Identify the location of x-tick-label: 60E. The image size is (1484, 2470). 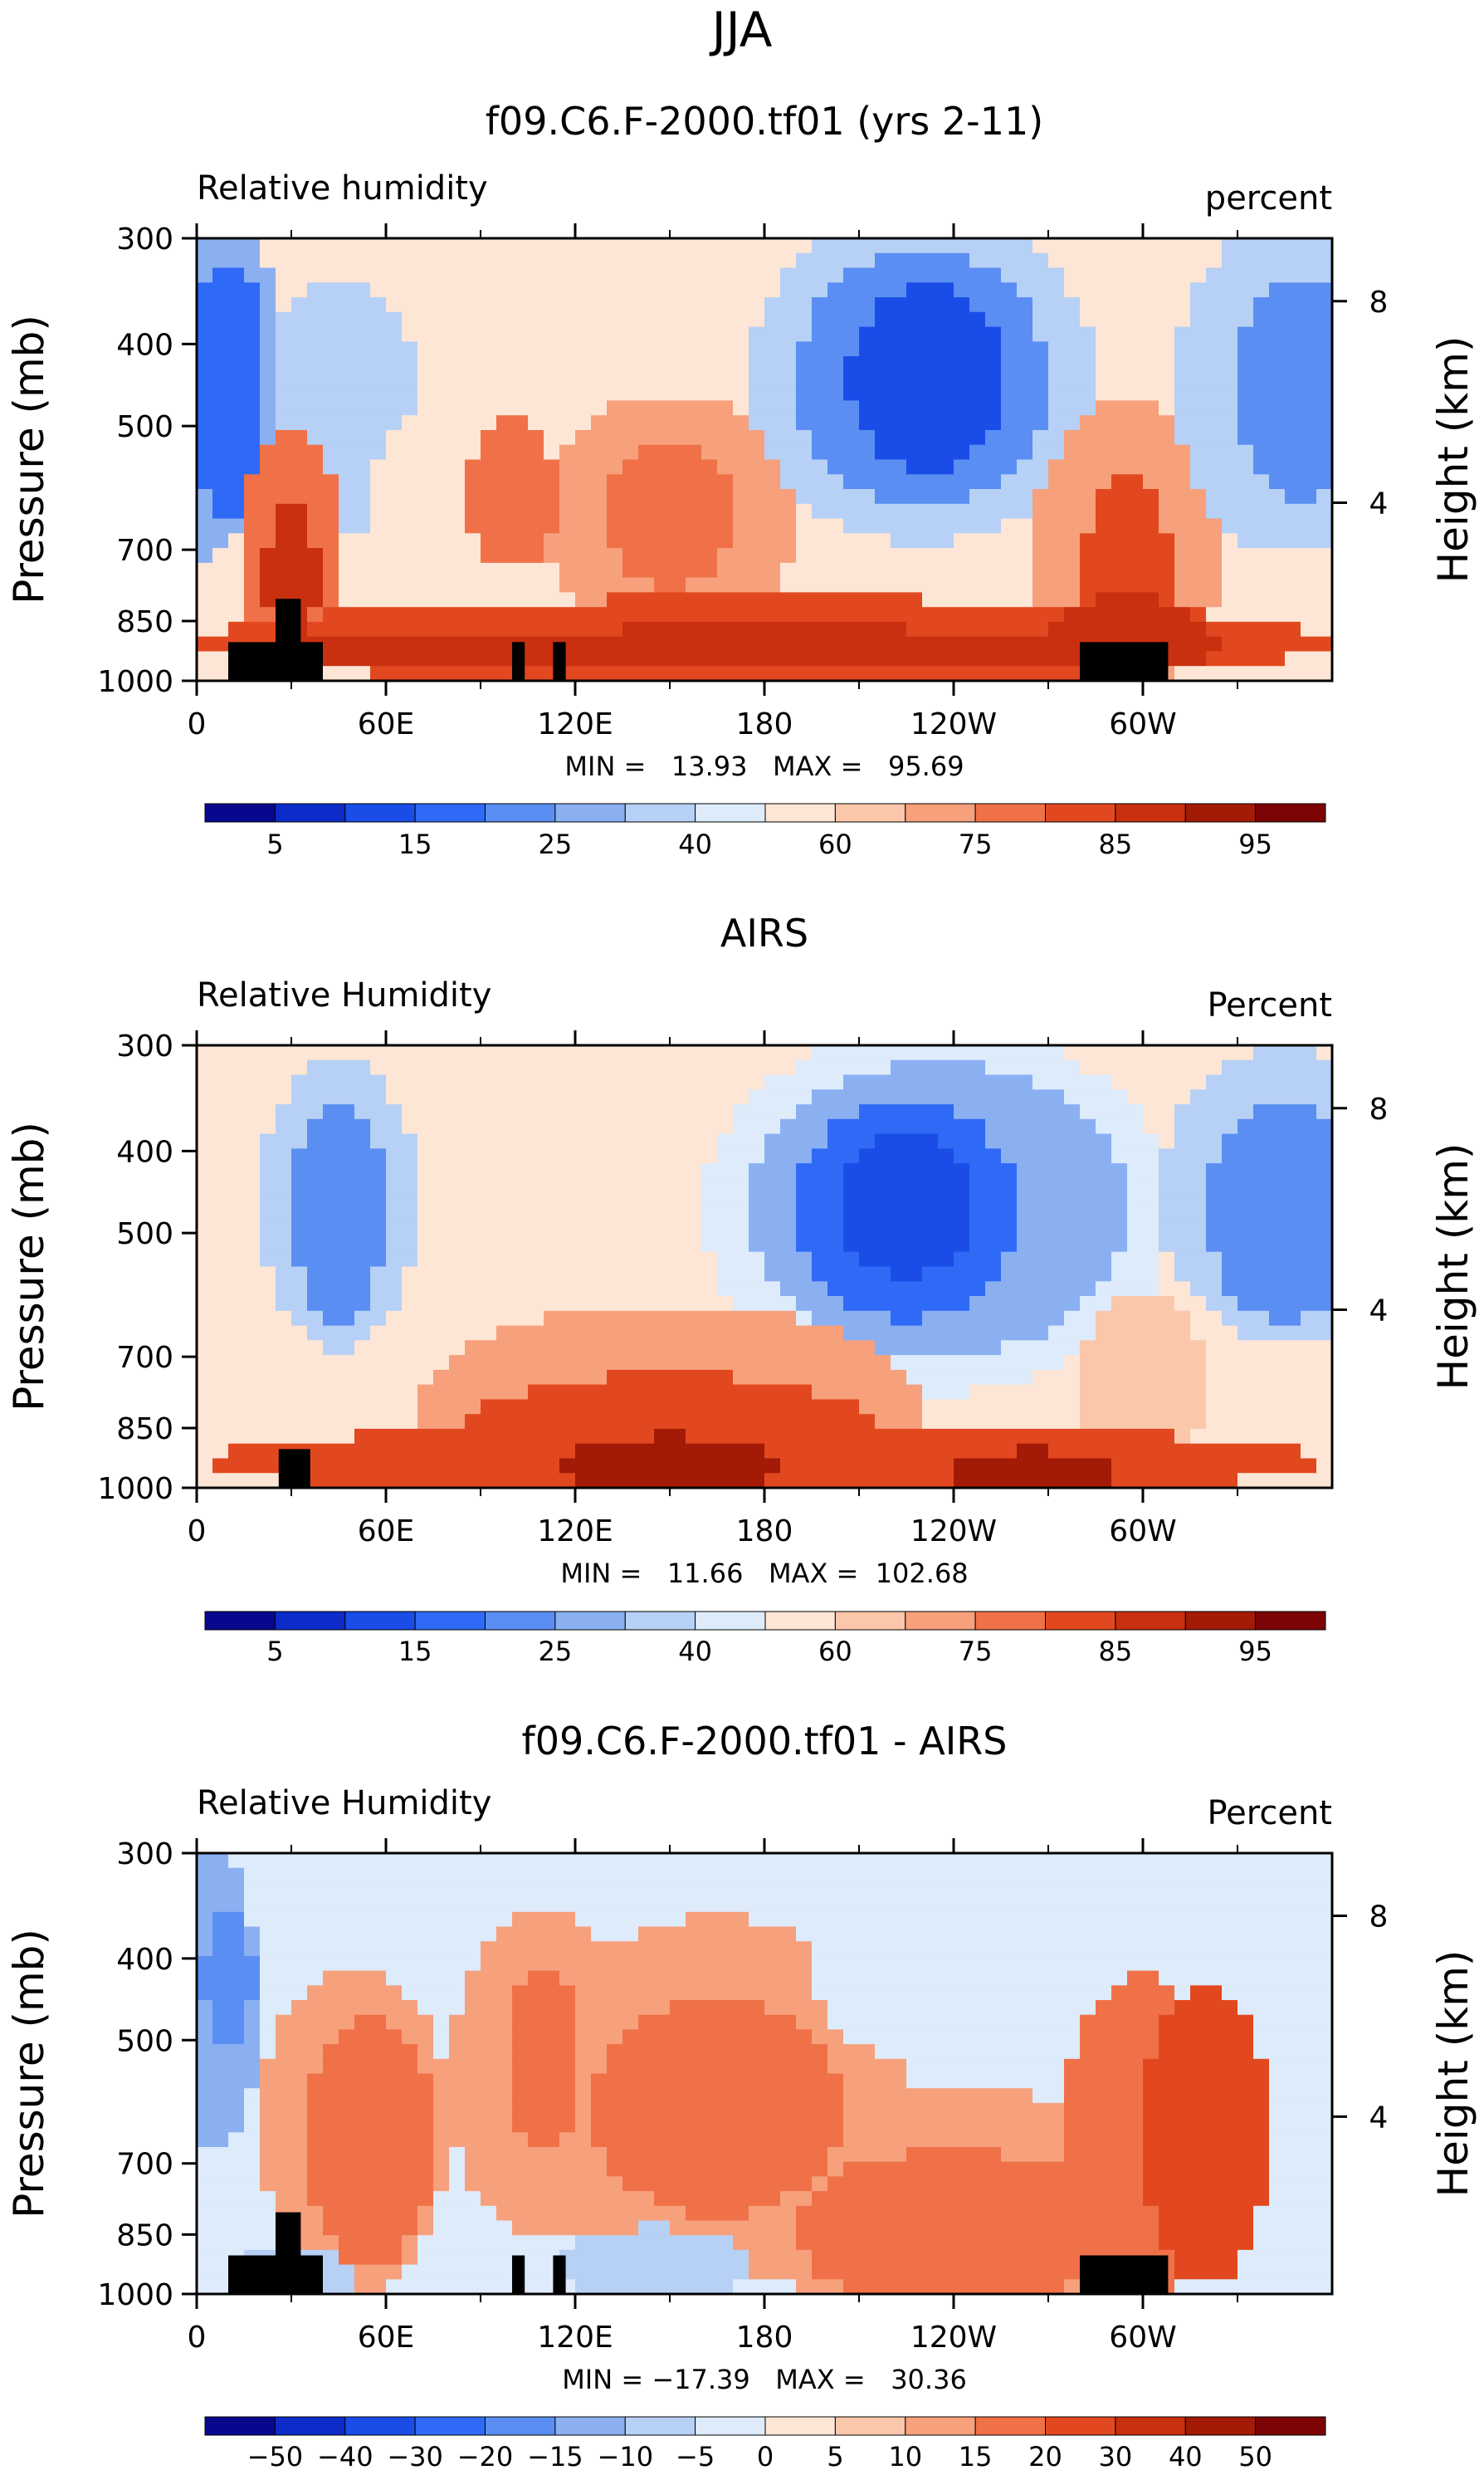
(386, 724).